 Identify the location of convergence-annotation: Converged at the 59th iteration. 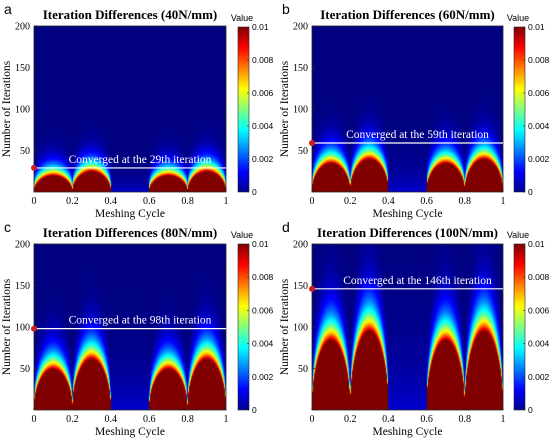
(417, 135).